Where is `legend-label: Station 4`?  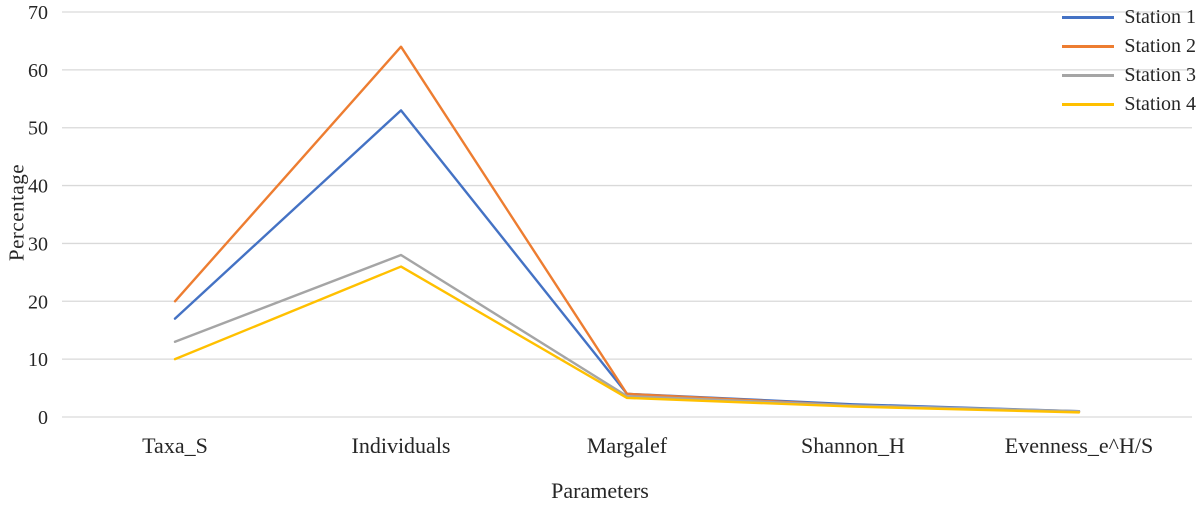
legend-label: Station 4 is located at coordinates (1160, 104).